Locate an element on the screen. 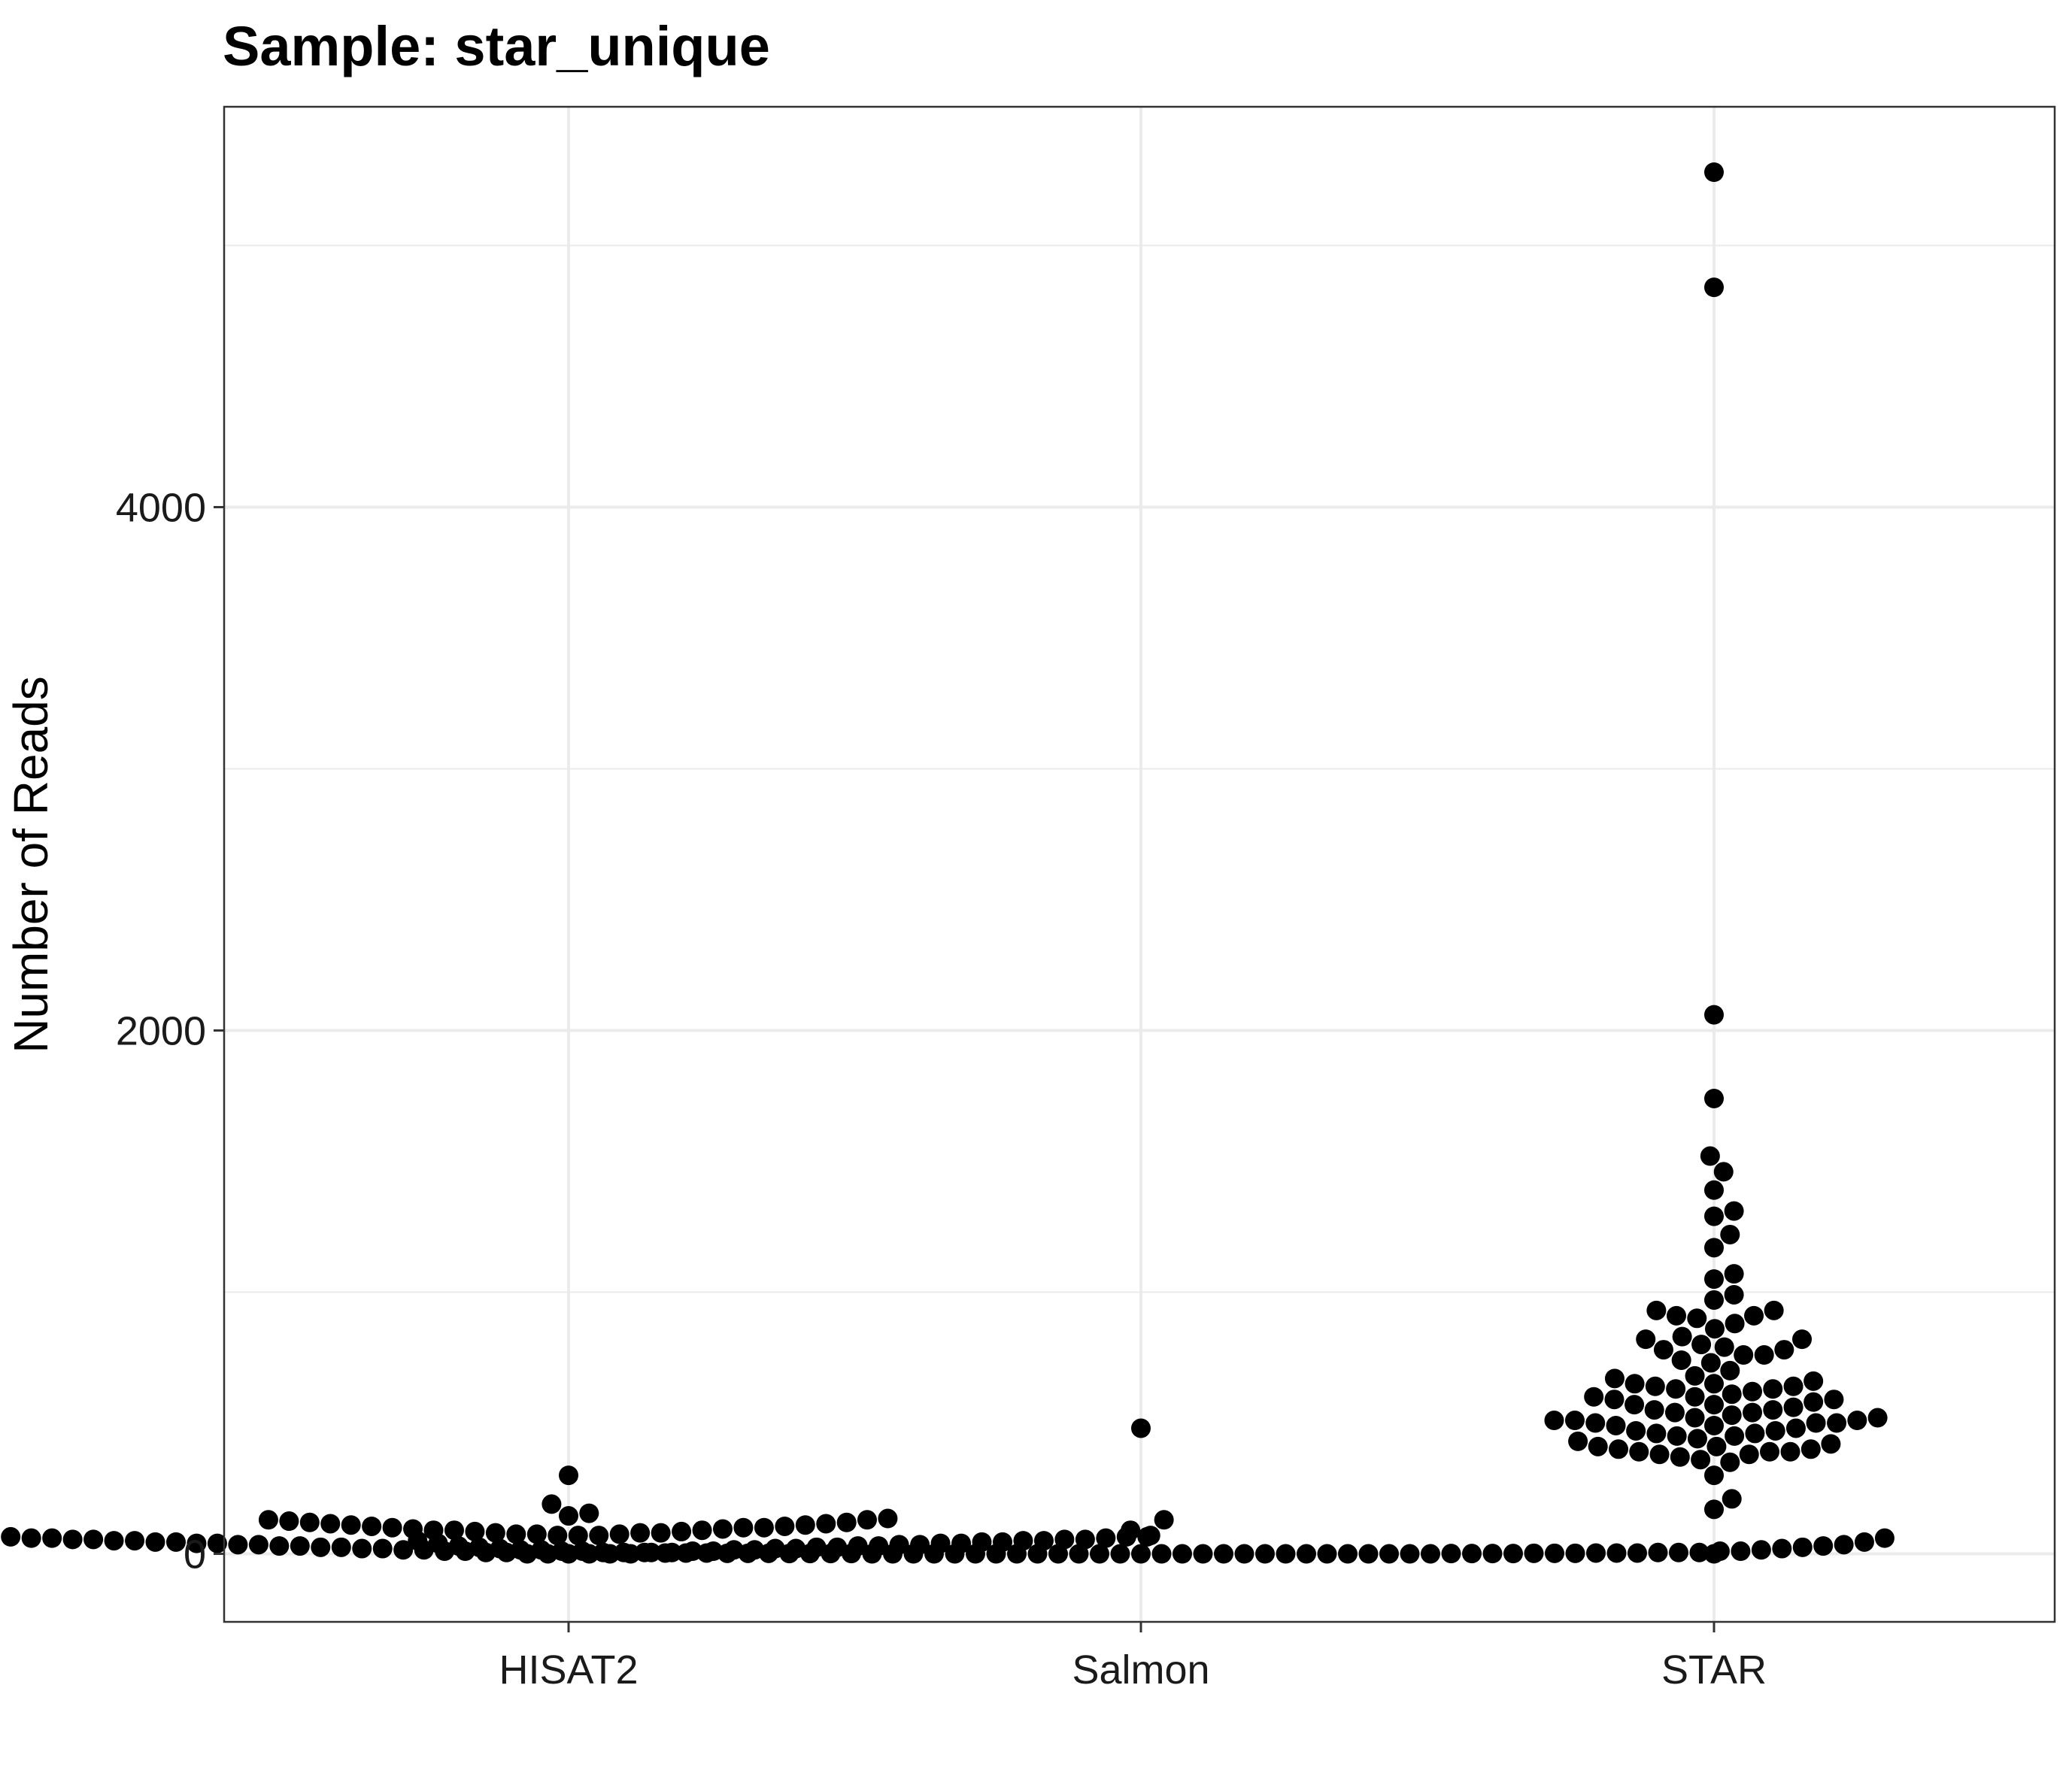 The image size is (2072, 1776). y-axis: 0 2000 4000 is located at coordinates (170, 1031).